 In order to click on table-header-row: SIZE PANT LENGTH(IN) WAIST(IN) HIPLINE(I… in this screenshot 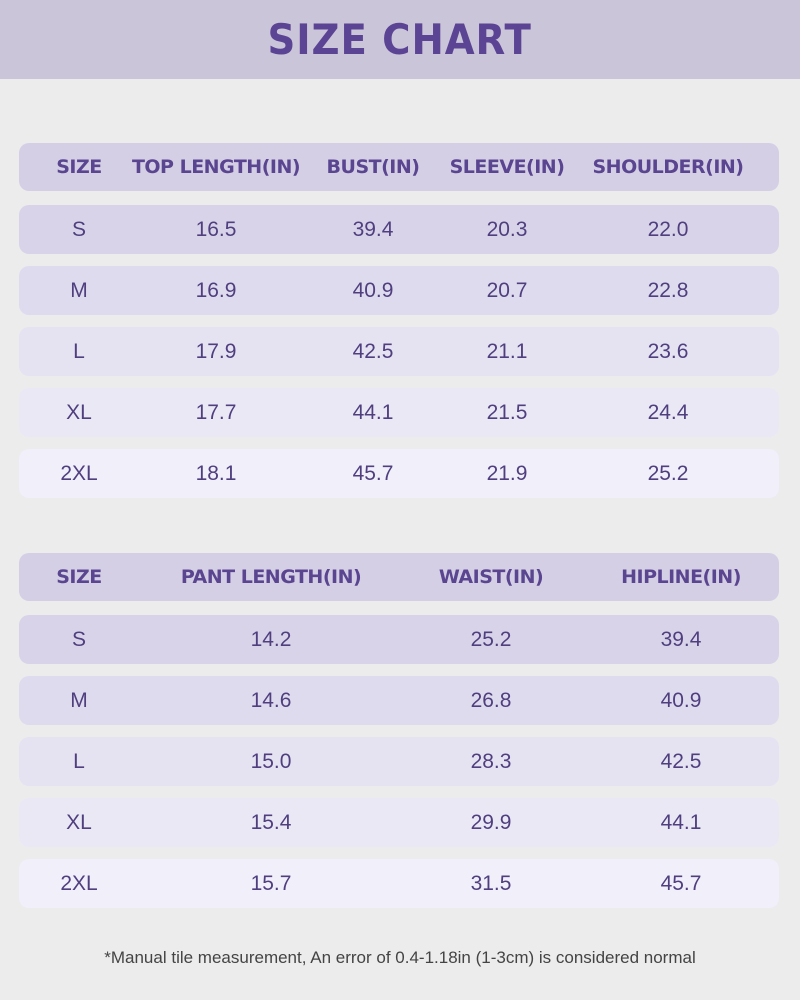, I will do `click(399, 577)`.